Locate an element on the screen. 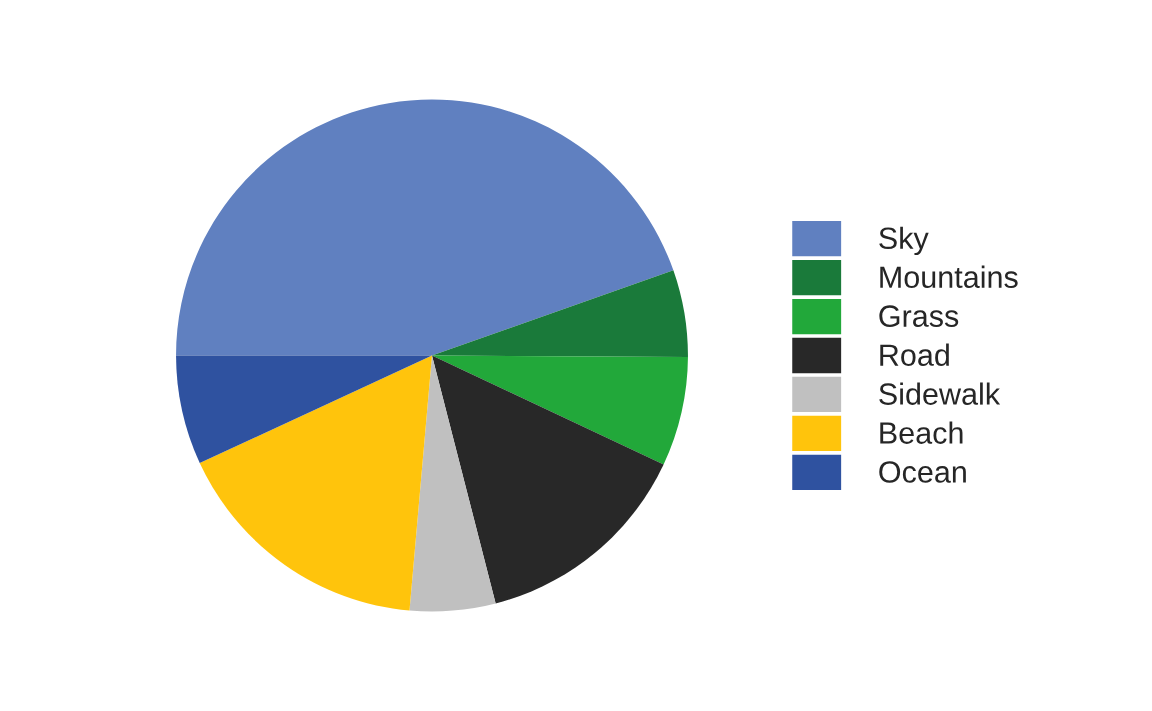  legend-label: Grass is located at coordinates (919, 316).